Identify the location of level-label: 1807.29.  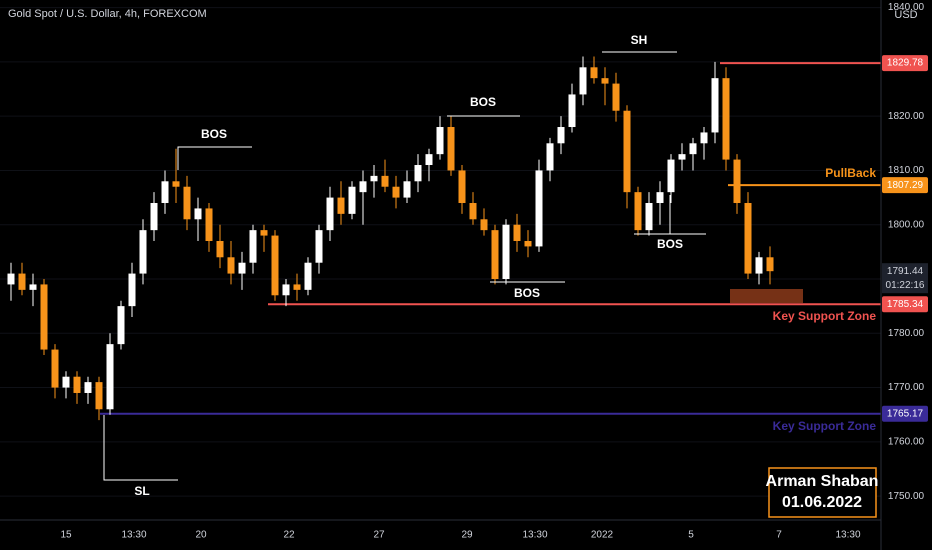
(905, 185).